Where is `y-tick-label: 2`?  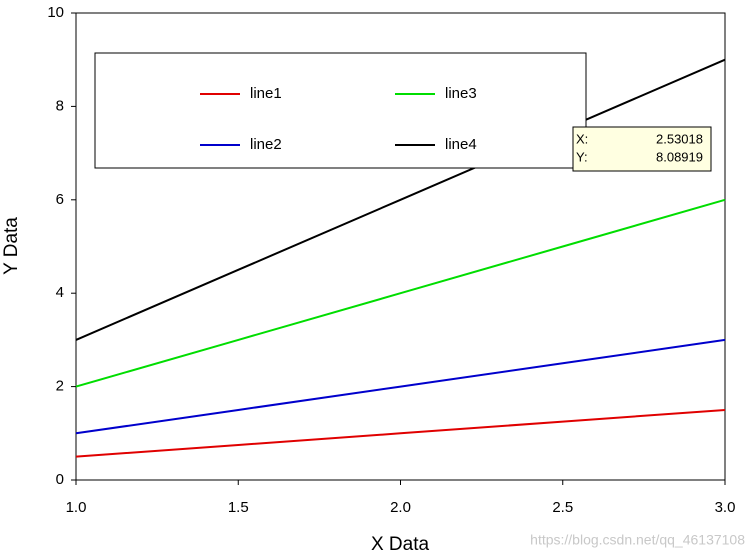 y-tick-label: 2 is located at coordinates (60, 386).